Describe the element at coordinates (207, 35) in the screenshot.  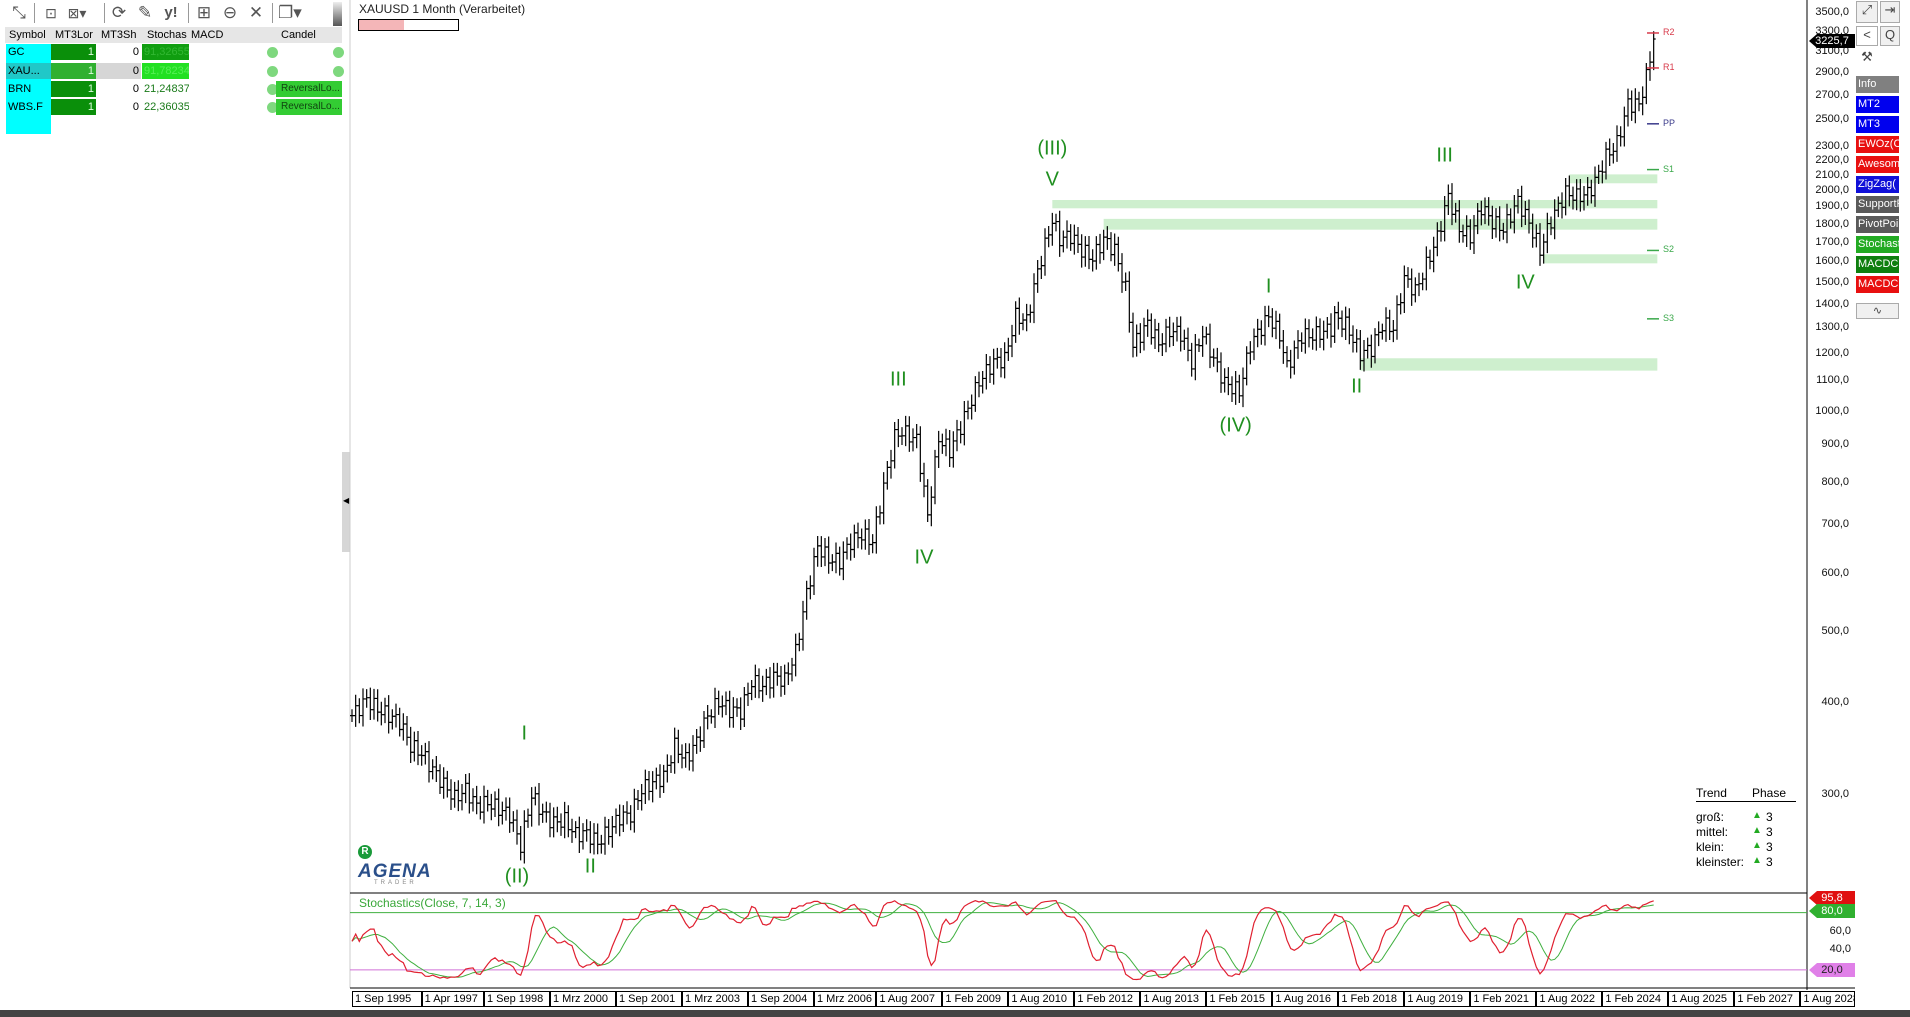
I see `column-header-macd: MACD` at that location.